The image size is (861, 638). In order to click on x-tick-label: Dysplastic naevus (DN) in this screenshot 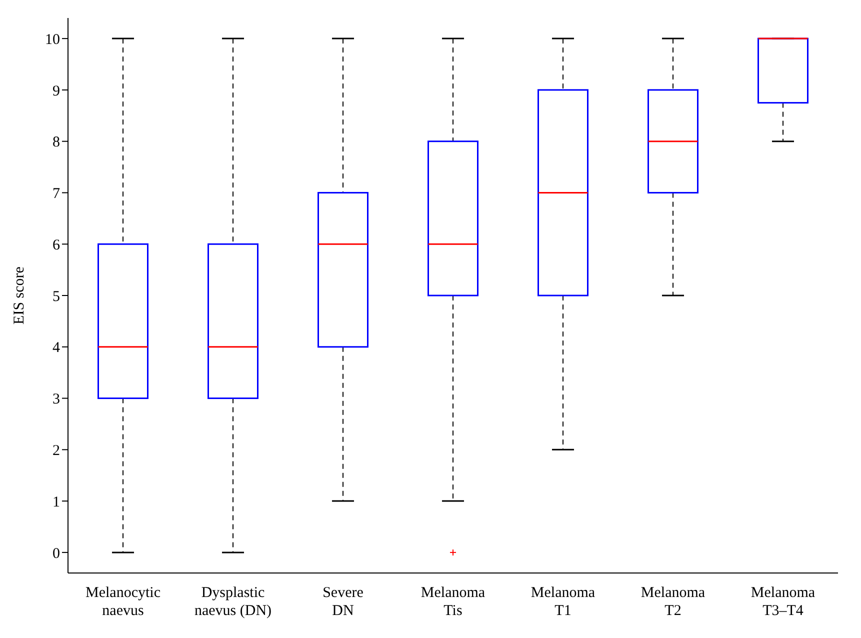, I will do `click(233, 602)`.